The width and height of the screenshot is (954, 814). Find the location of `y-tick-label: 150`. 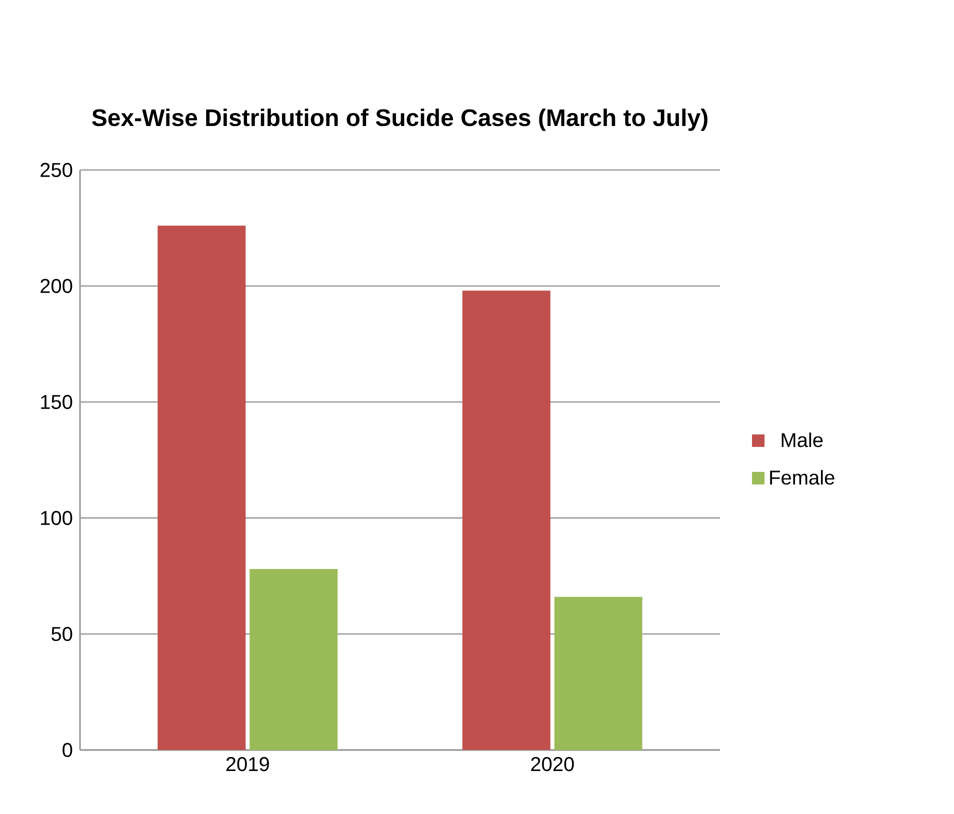

y-tick-label: 150 is located at coordinates (56, 402).